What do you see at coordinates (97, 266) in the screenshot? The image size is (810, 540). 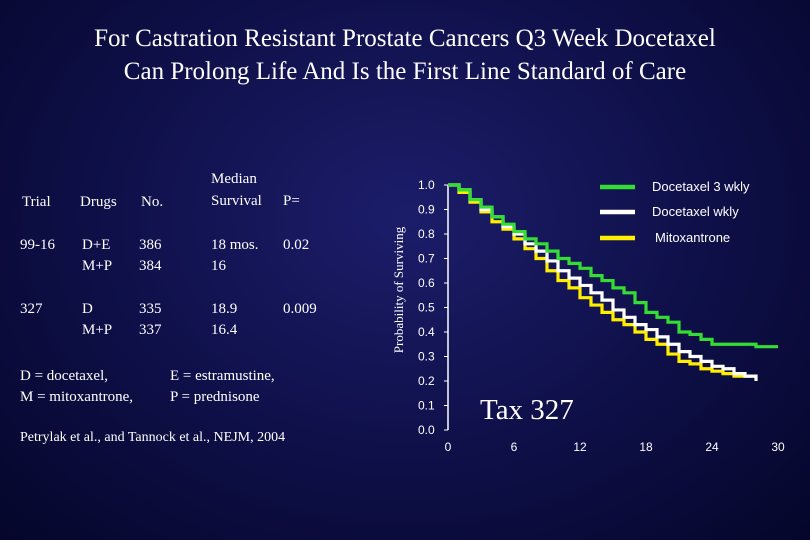 I see `row1-drug-b: M+P` at bounding box center [97, 266].